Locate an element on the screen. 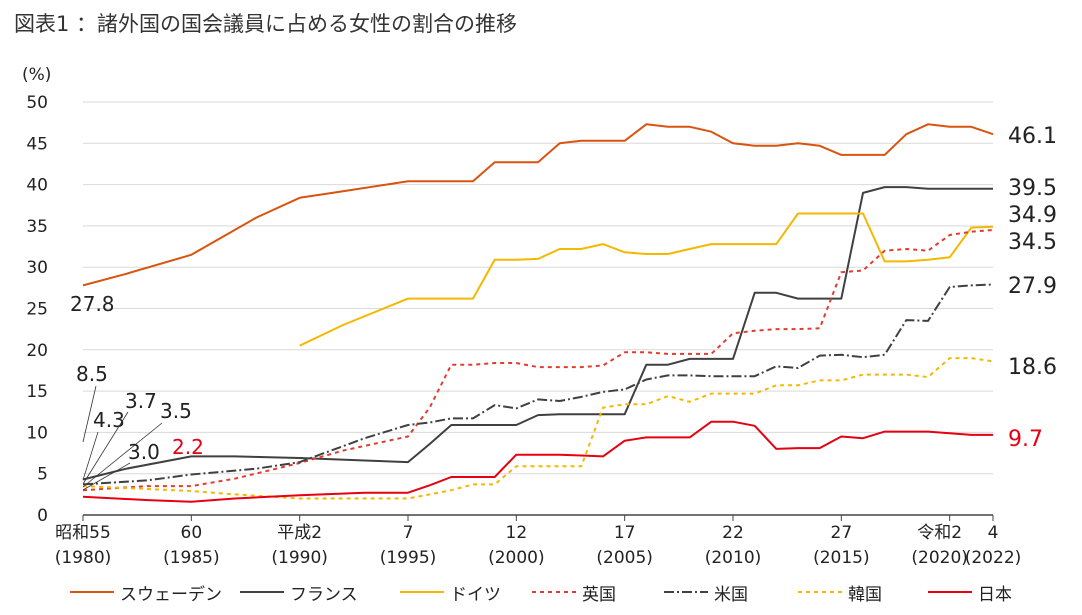  legend-label: フランス is located at coordinates (324, 594).